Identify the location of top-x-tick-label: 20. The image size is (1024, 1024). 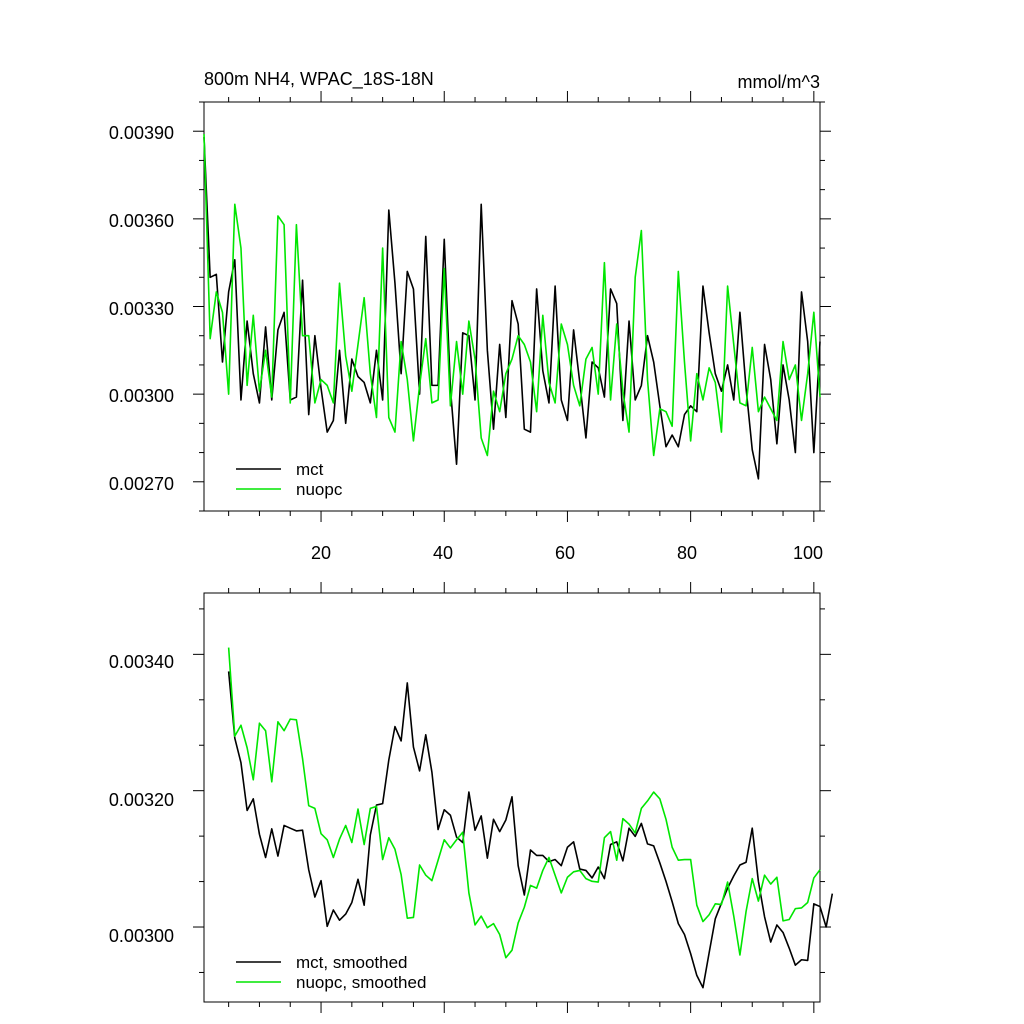
(321, 553).